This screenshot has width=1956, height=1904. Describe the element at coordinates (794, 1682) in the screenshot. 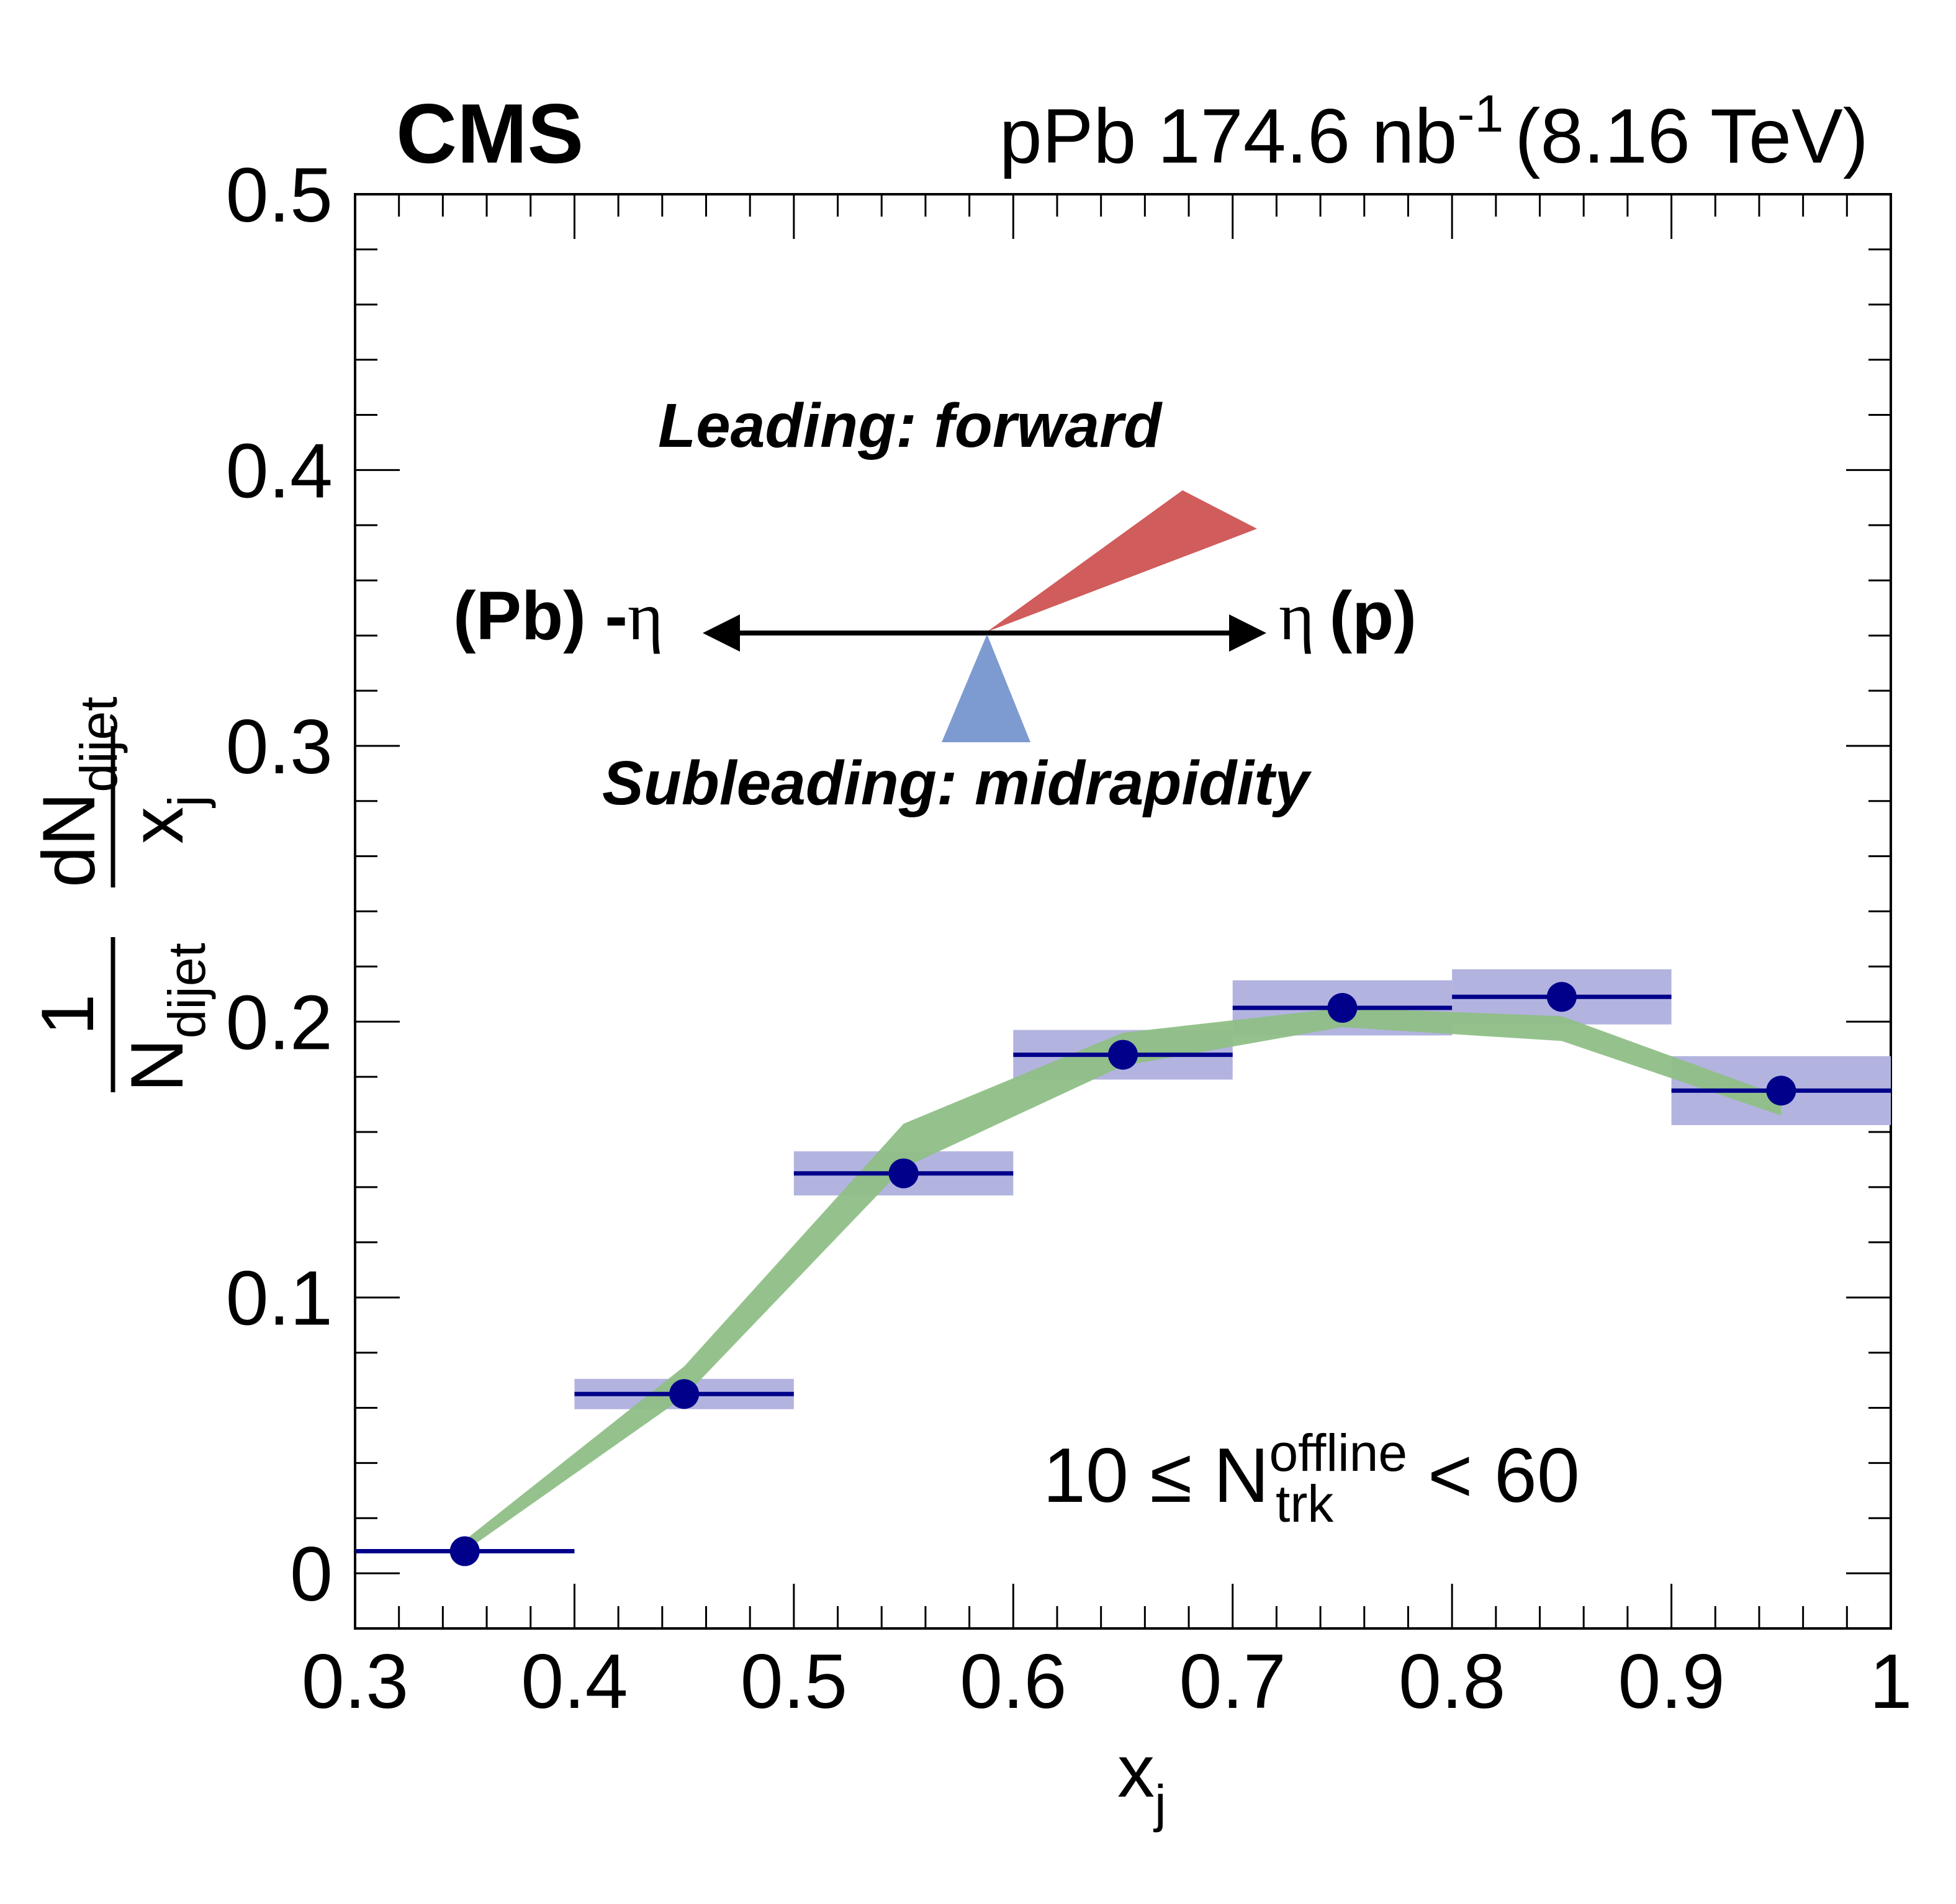

I see `x-tick-label: 0.5` at that location.